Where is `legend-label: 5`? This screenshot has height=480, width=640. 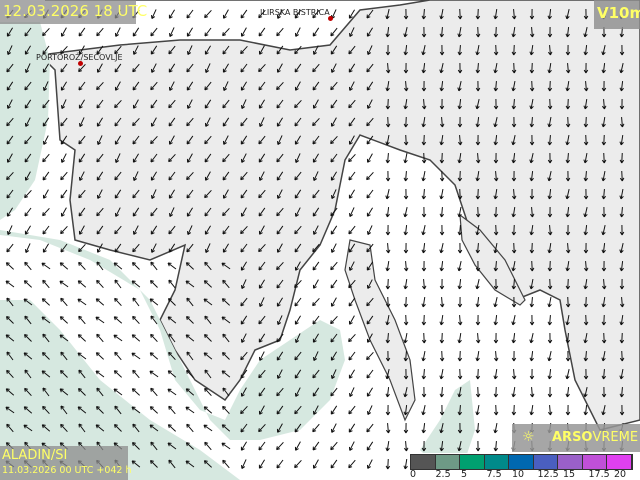
legend-label: 5 is located at coordinates (464, 474).